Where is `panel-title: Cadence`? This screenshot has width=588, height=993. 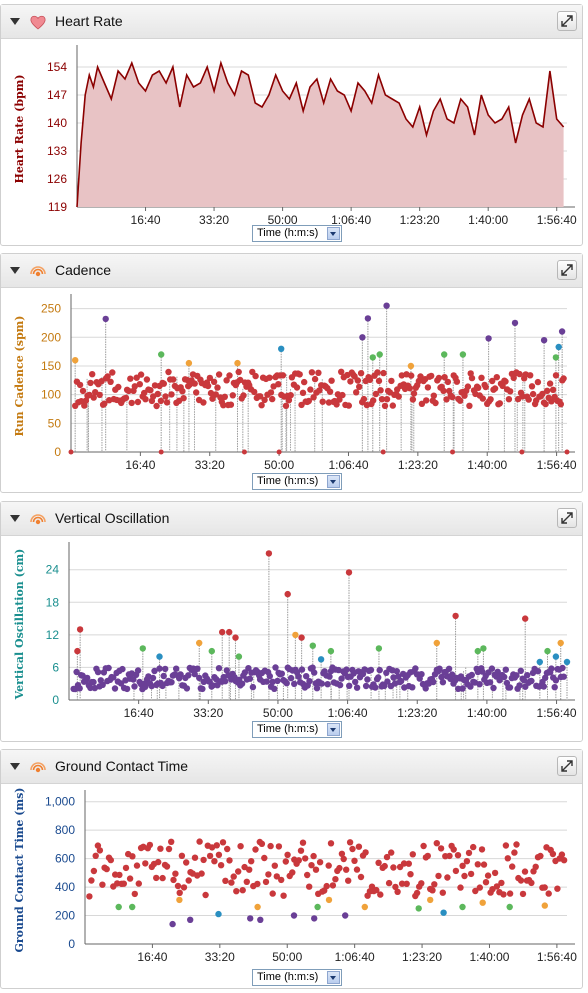
panel-title: Cadence is located at coordinates (83, 270).